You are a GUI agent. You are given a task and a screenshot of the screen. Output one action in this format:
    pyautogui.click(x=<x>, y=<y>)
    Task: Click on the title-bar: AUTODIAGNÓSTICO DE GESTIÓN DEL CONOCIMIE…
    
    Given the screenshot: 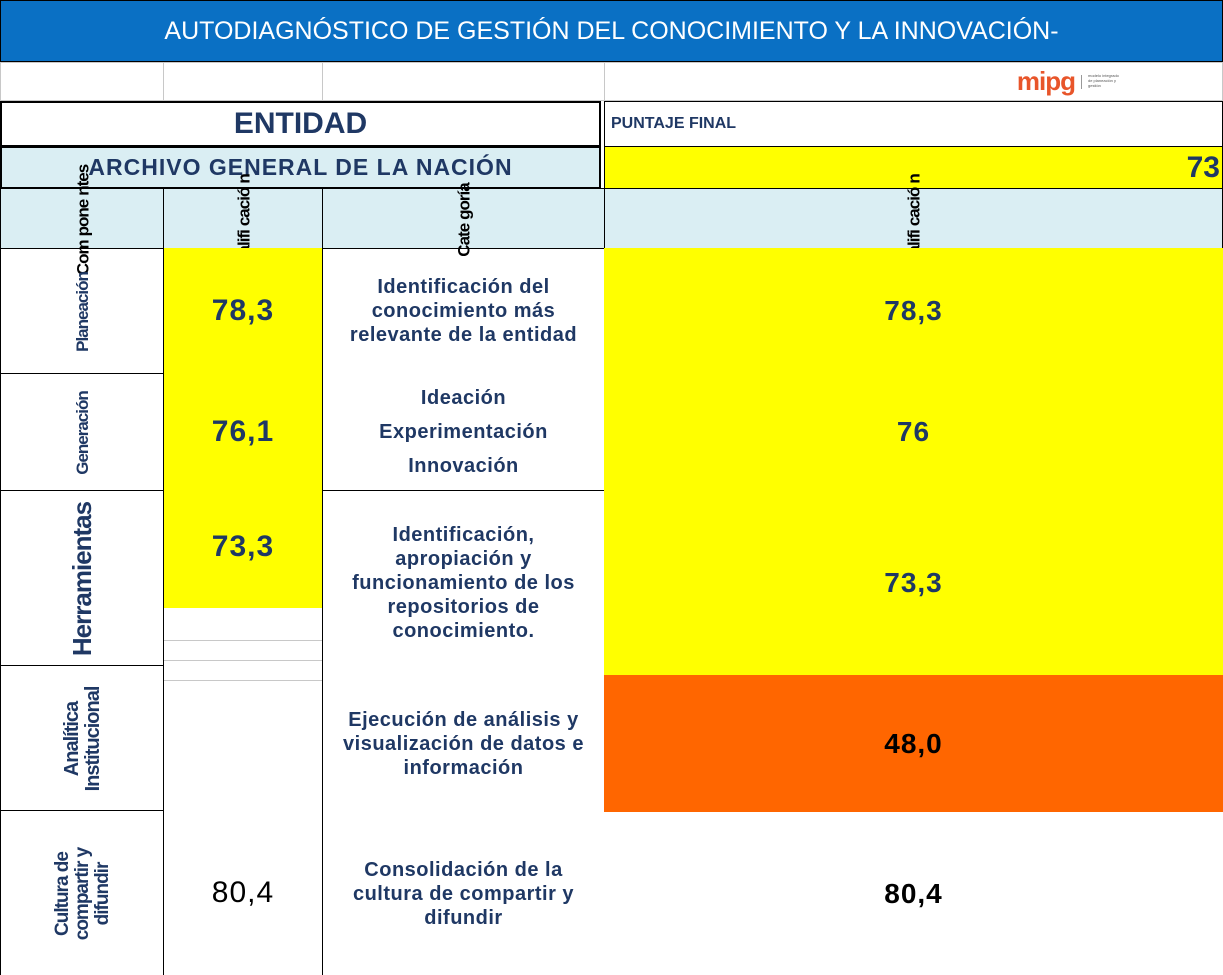 What is the action you would take?
    pyautogui.click(x=611, y=31)
    